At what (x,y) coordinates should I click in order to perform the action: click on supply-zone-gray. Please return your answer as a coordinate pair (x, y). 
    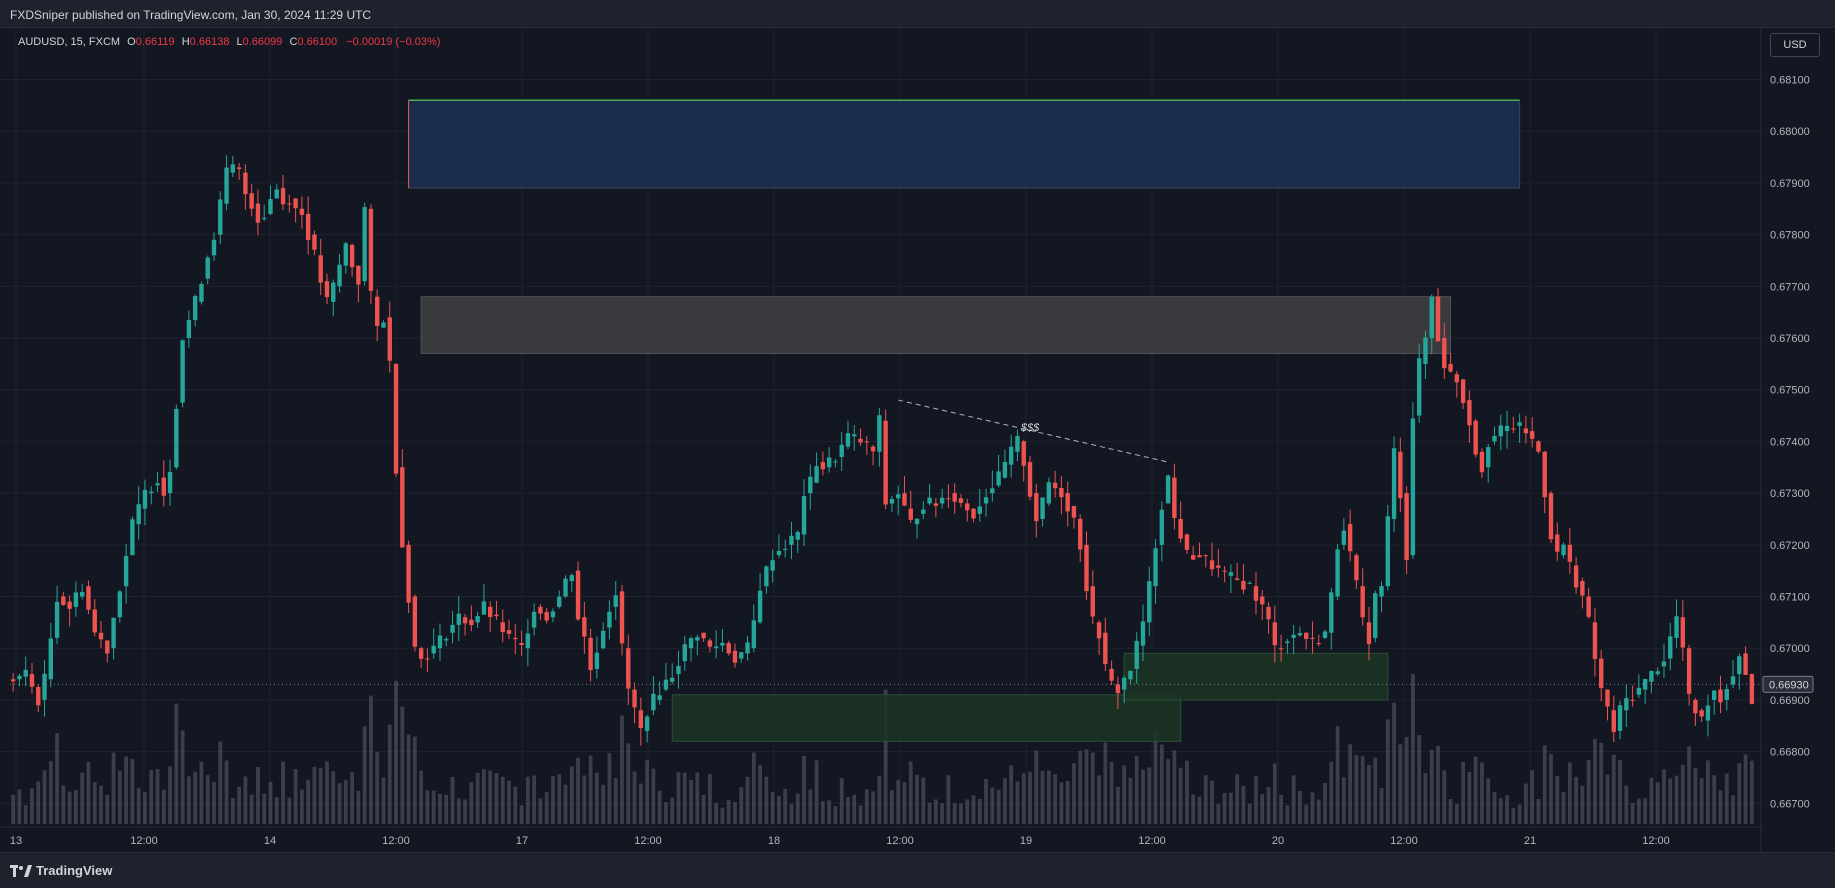
    Looking at the image, I should click on (936, 325).